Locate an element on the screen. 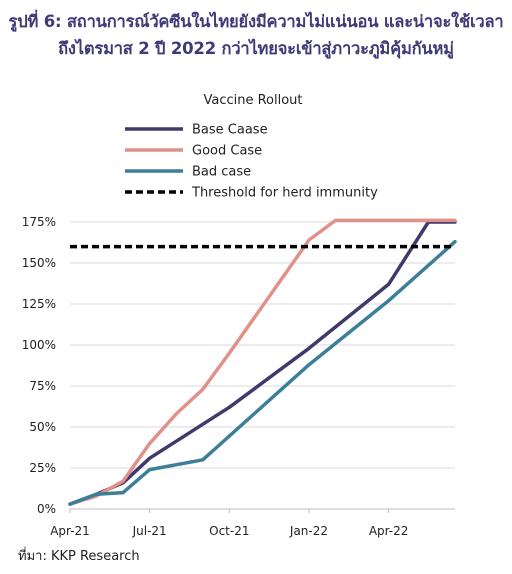 The width and height of the screenshot is (512, 574). x-tick-label: Apr-21 is located at coordinates (70, 531).